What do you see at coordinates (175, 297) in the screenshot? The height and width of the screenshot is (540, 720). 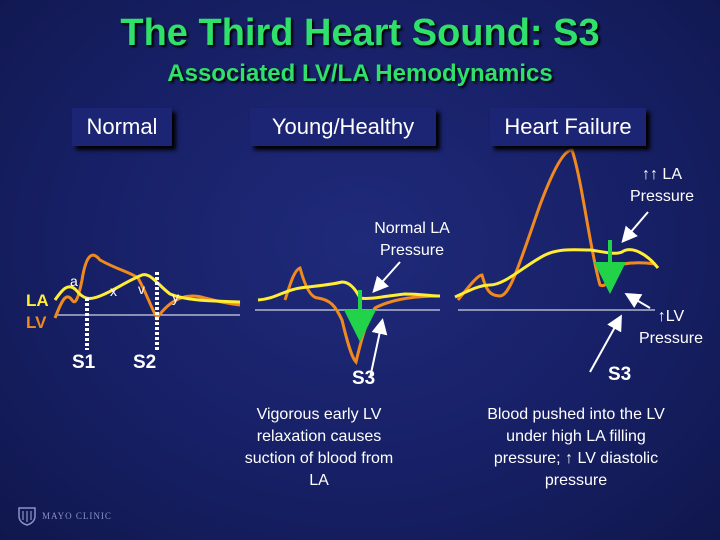 I see `wave-y-label: y` at bounding box center [175, 297].